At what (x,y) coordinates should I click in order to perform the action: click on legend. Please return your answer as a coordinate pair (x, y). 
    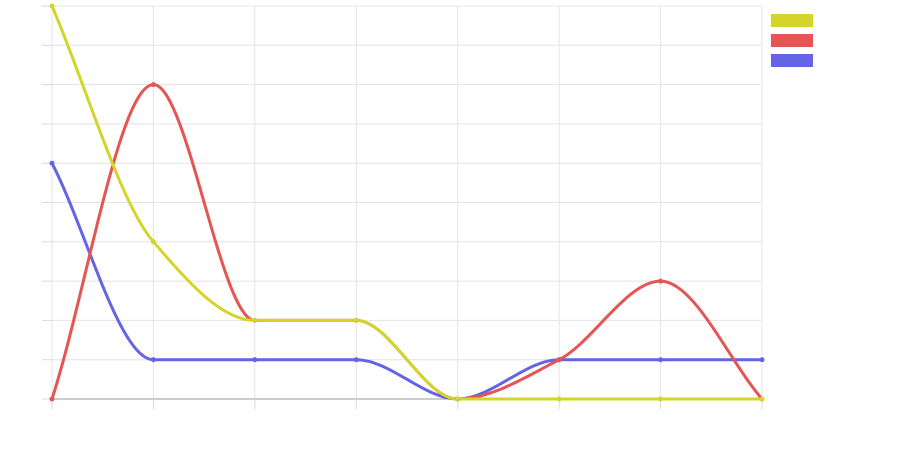
    Looking at the image, I should click on (792, 40).